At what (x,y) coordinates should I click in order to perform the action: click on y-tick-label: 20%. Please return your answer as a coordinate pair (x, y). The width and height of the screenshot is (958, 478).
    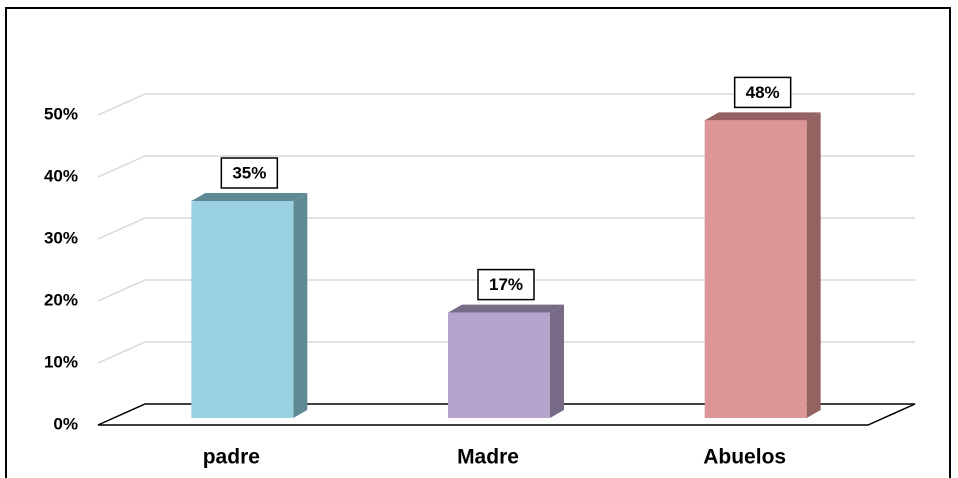
    Looking at the image, I should click on (61, 299).